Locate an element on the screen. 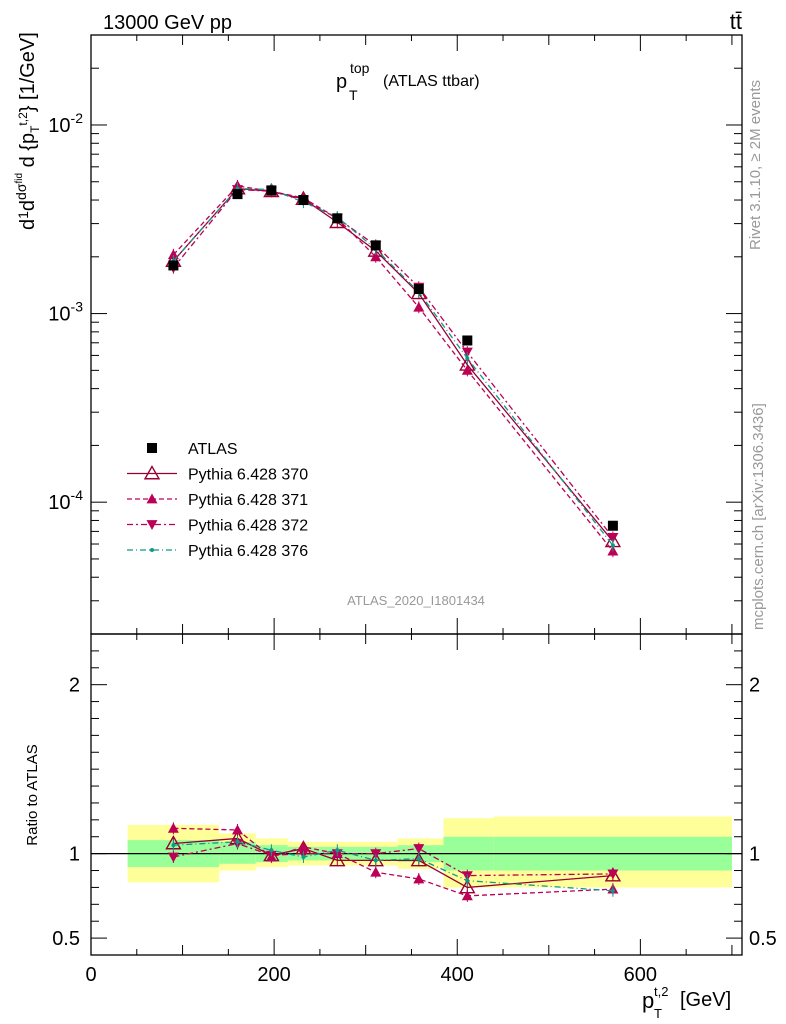  svg-text: T is located at coordinates (658, 1013).